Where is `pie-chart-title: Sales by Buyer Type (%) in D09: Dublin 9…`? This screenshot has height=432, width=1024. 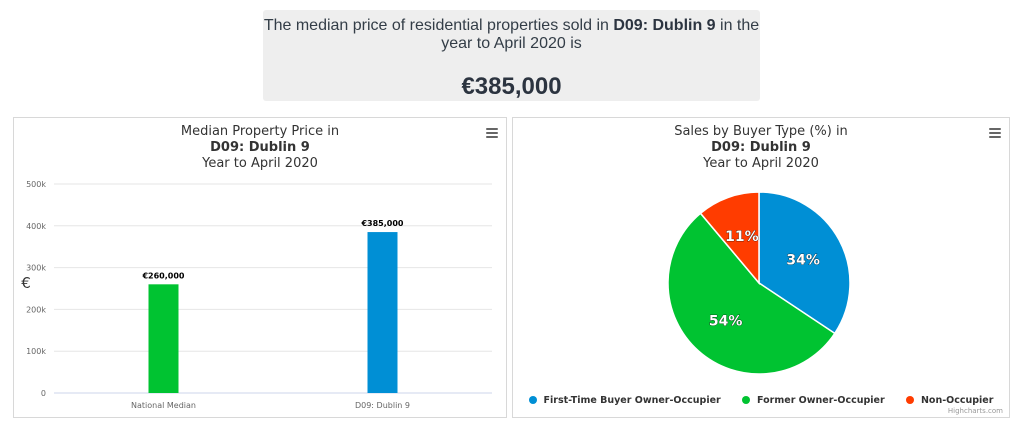 pie-chart-title: Sales by Buyer Type (%) in D09: Dublin 9… is located at coordinates (761, 148).